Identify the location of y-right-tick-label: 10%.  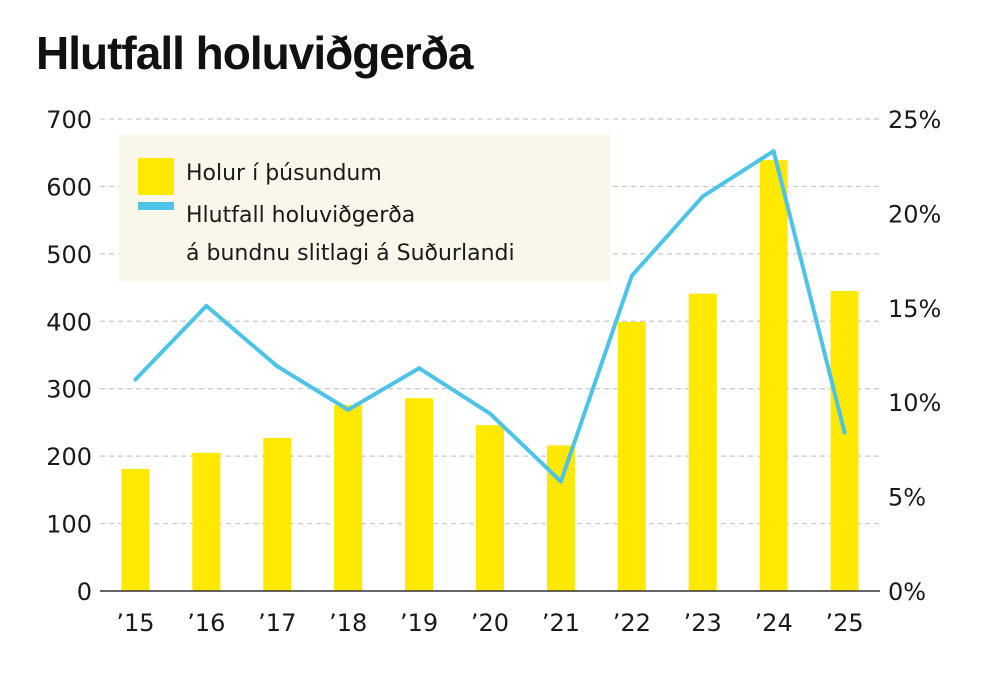
(914, 403).